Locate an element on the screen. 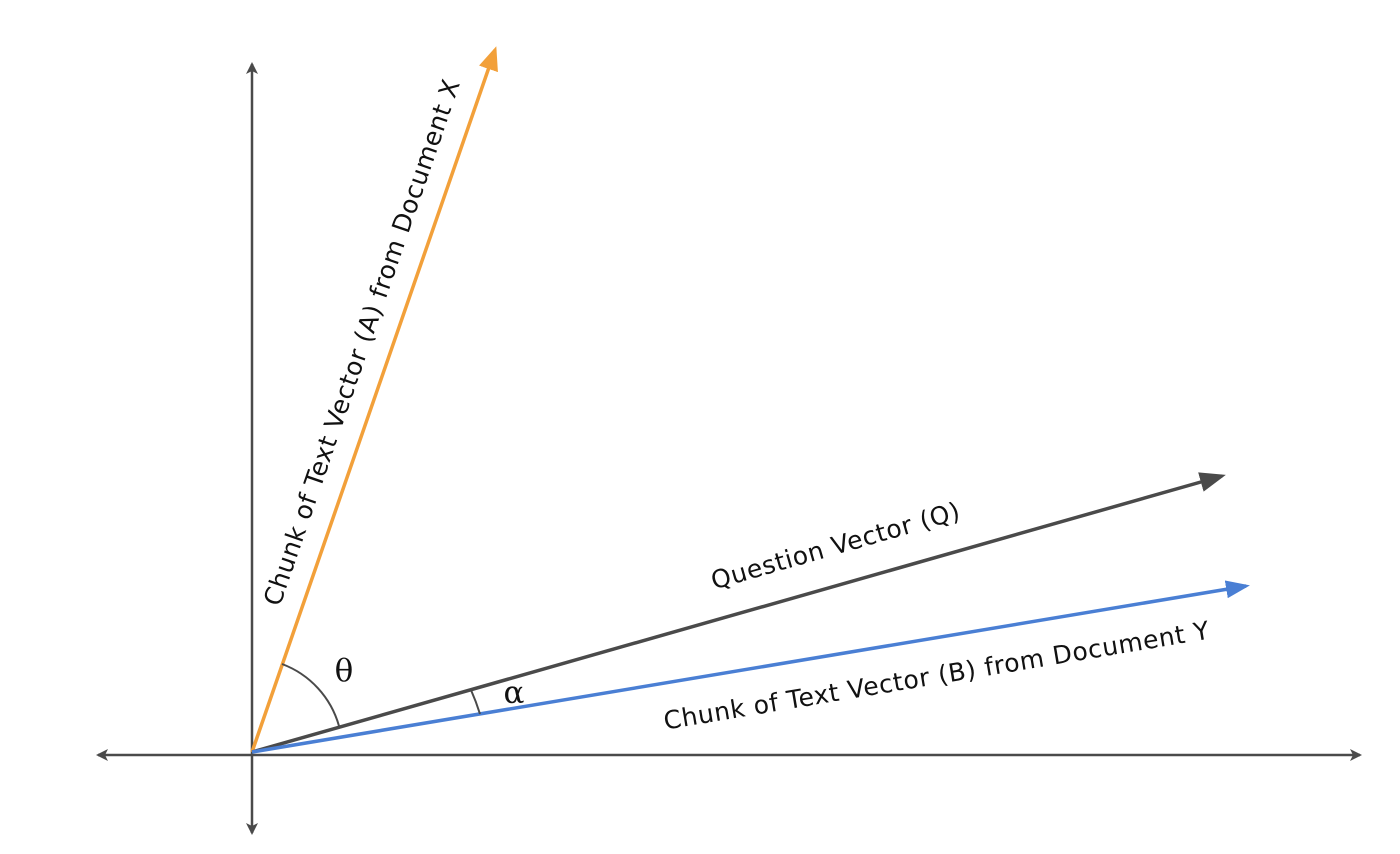 The height and width of the screenshot is (854, 1400). theta-symbol: θ is located at coordinates (344, 671).